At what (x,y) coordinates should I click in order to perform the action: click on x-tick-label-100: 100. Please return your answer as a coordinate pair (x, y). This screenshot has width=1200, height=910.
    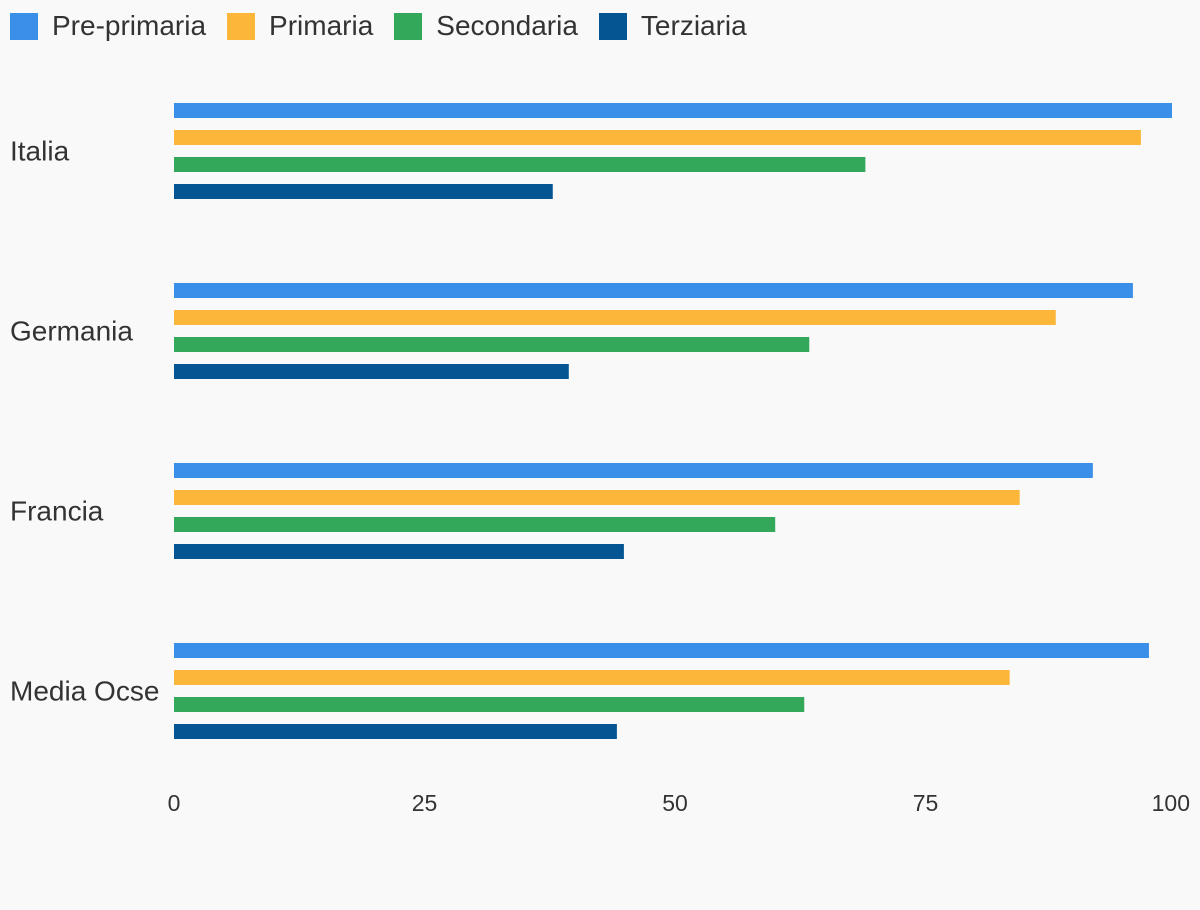
    Looking at the image, I should click on (1171, 803).